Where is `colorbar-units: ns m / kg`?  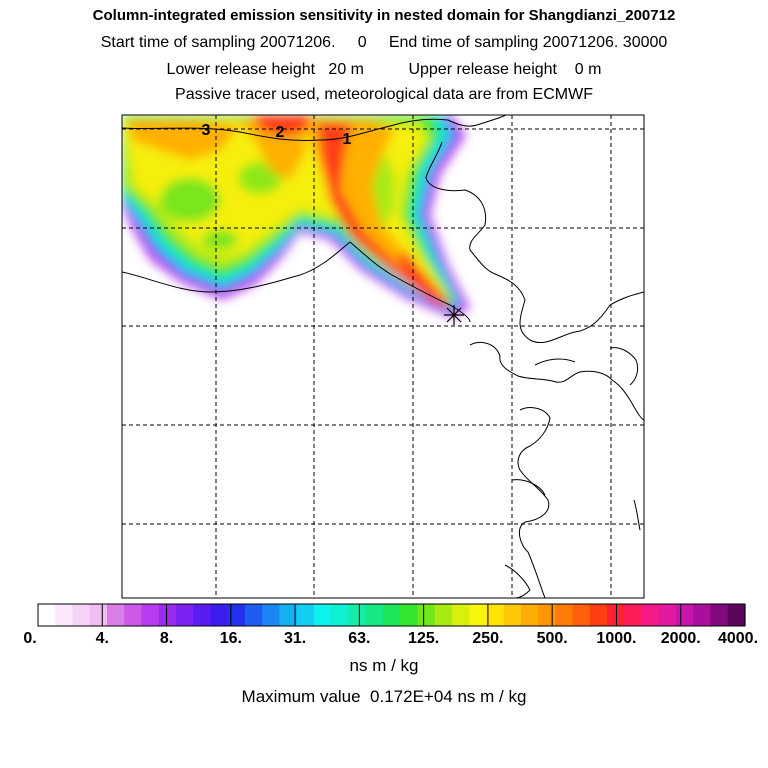
colorbar-units: ns m / kg is located at coordinates (384, 665).